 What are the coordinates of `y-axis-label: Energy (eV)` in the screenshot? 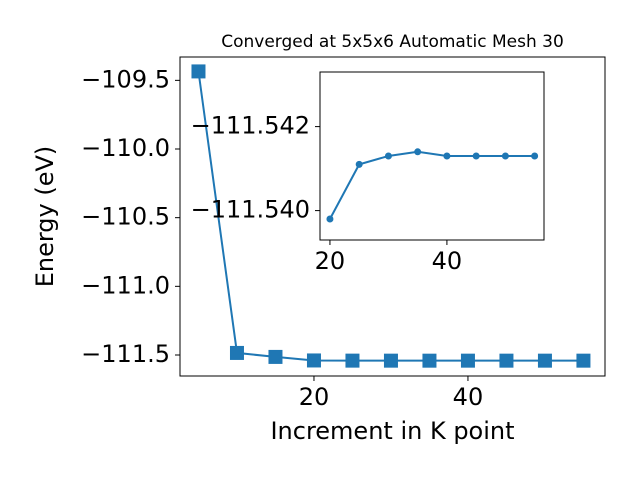 It's located at (45, 217).